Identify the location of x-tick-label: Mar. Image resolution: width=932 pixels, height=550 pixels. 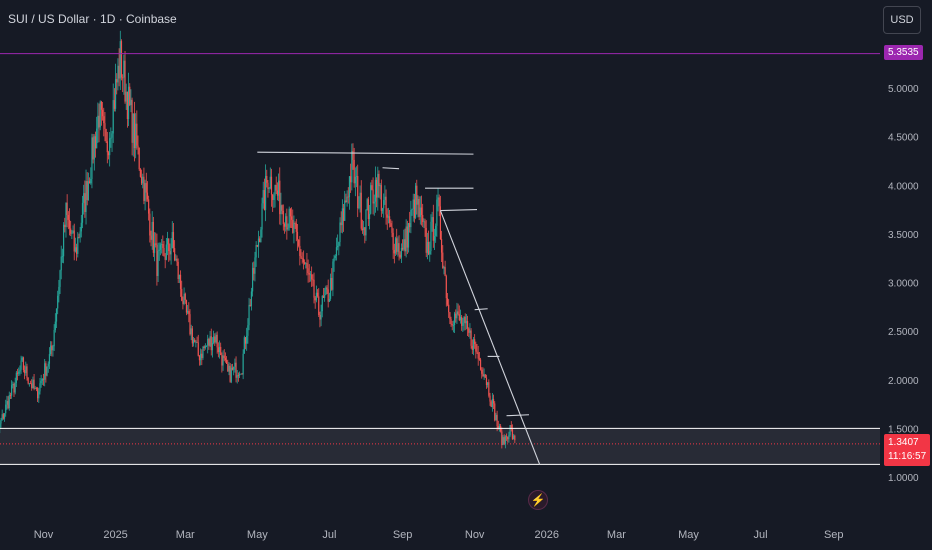
(616, 535).